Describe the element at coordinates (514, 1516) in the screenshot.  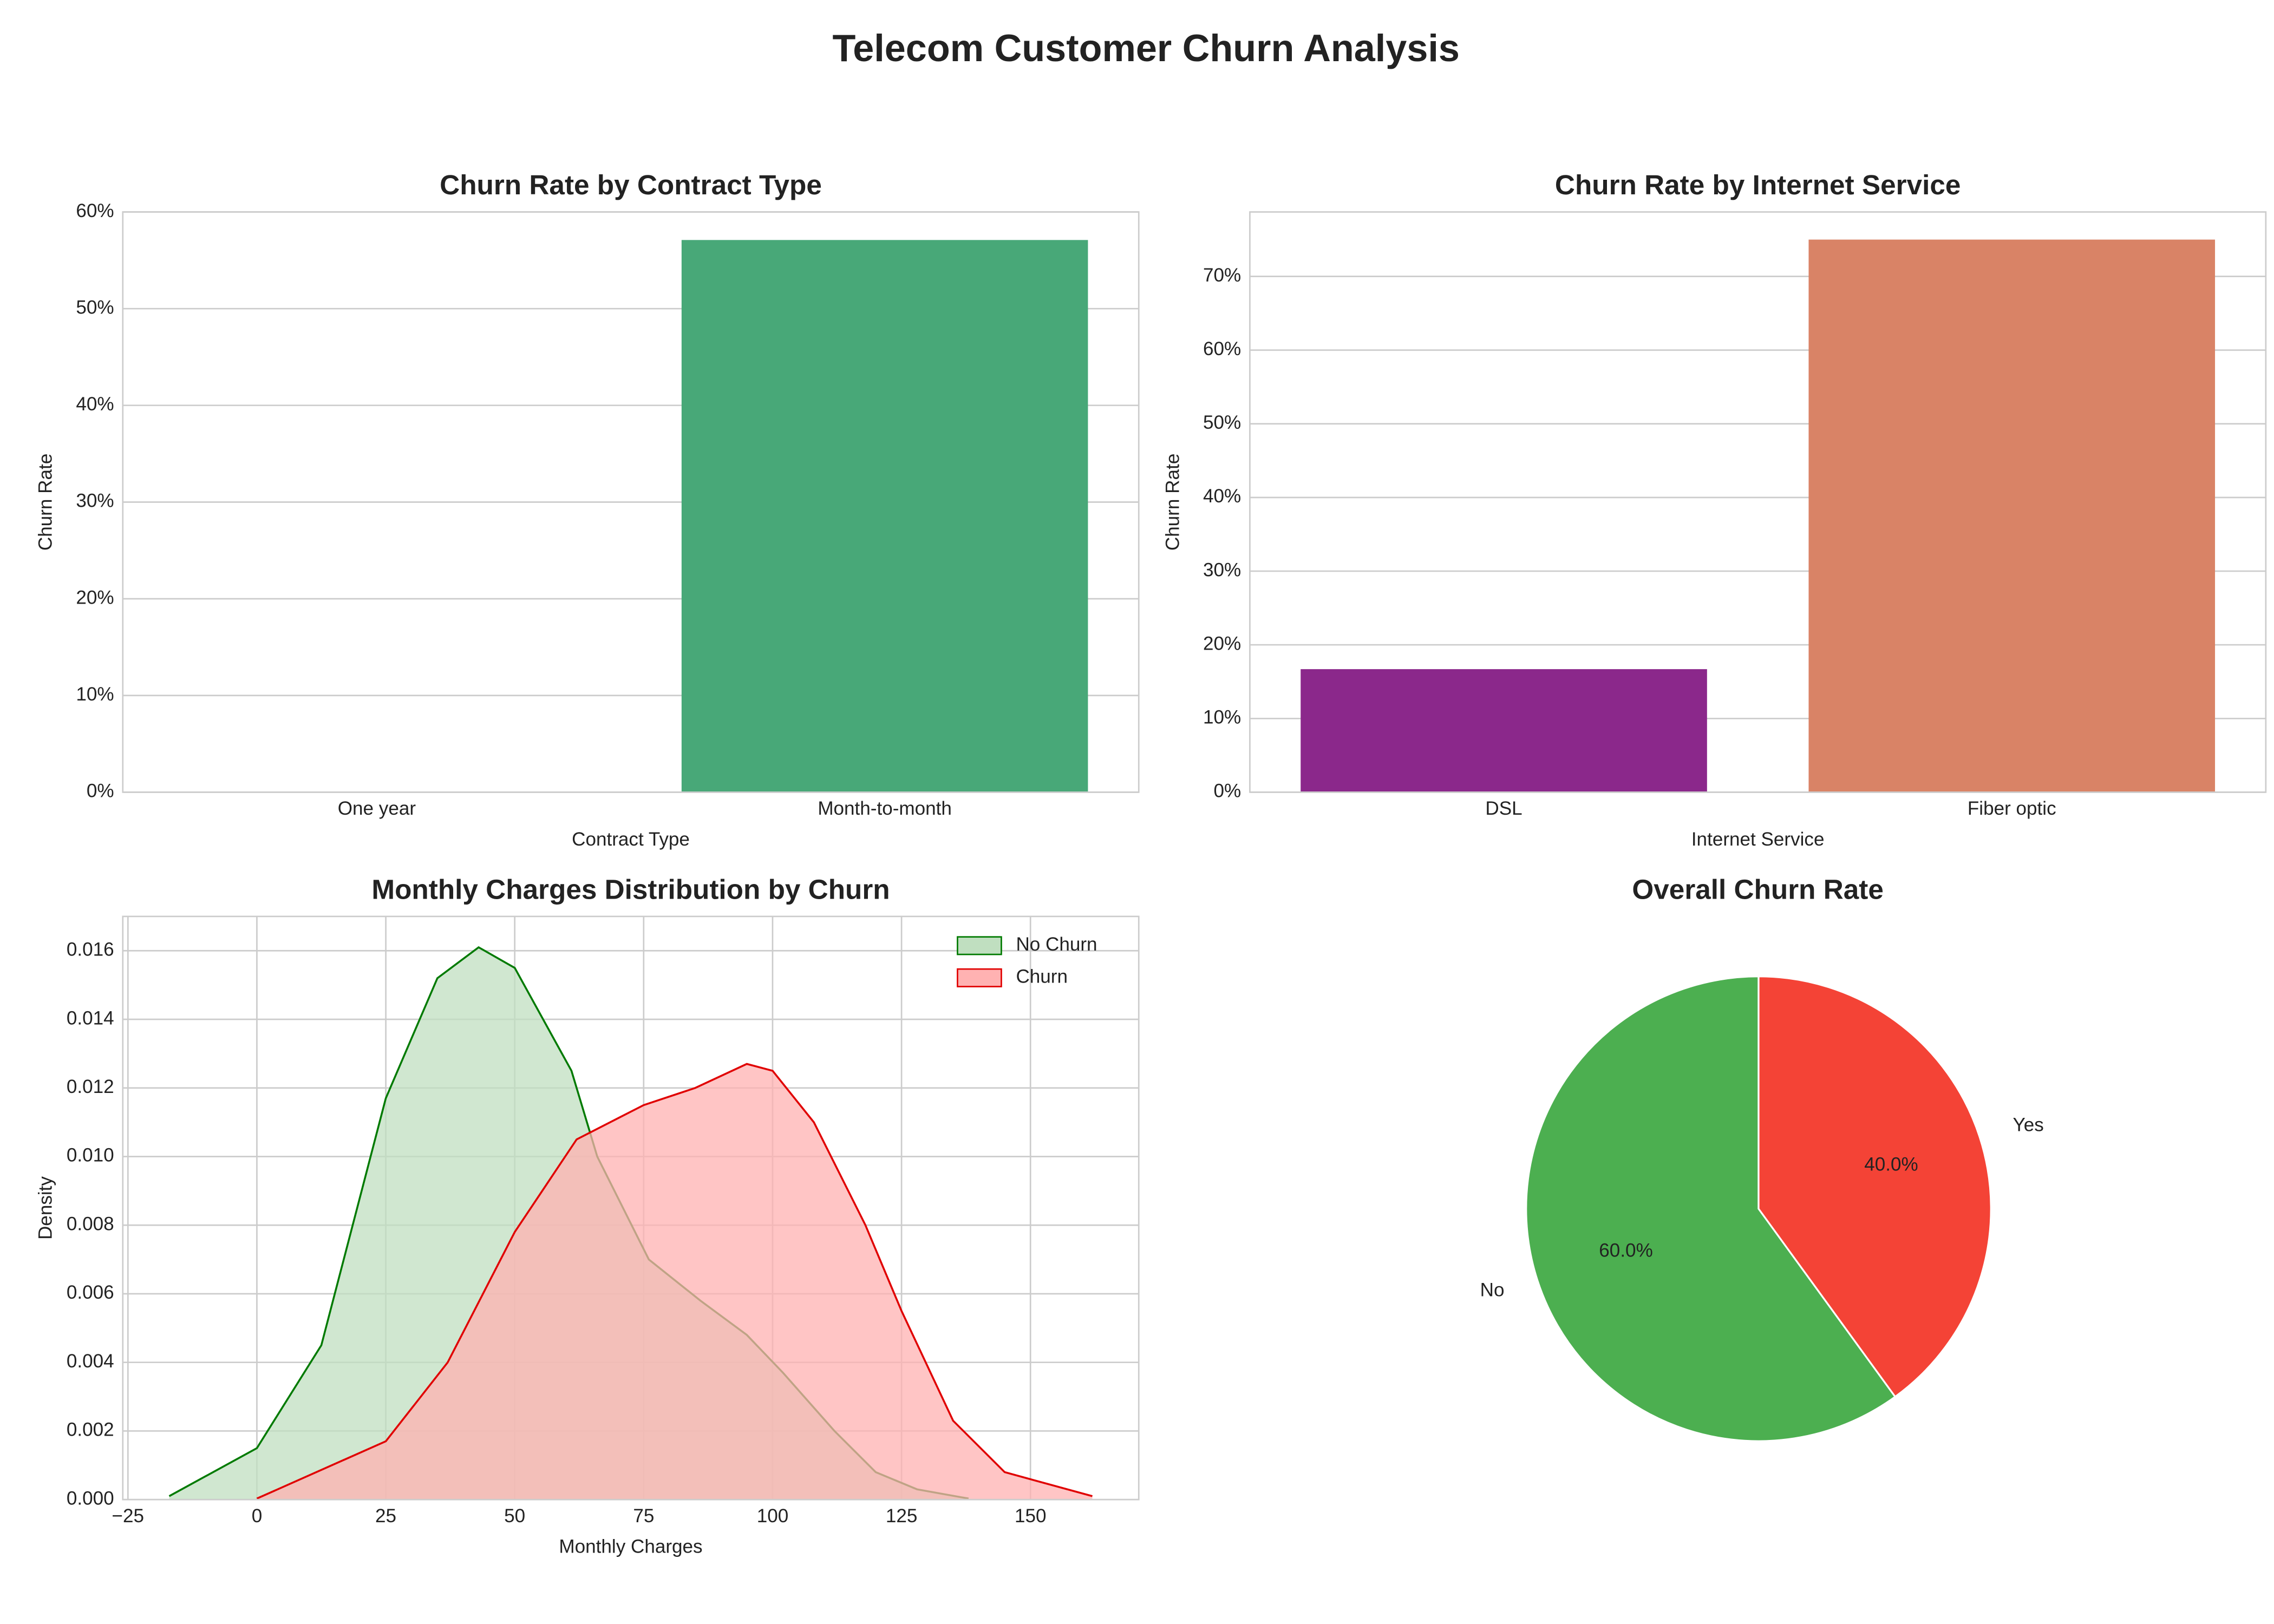
I see `x-tick-label: 50` at that location.